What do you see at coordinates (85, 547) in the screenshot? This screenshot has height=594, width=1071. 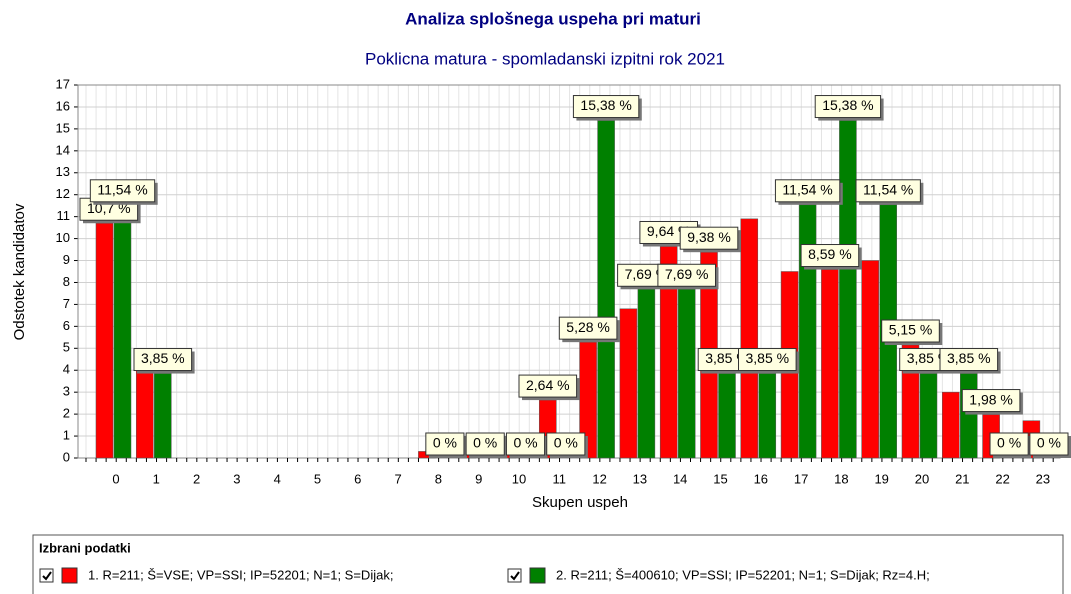 I see `legend-title: Izbrani podatki` at bounding box center [85, 547].